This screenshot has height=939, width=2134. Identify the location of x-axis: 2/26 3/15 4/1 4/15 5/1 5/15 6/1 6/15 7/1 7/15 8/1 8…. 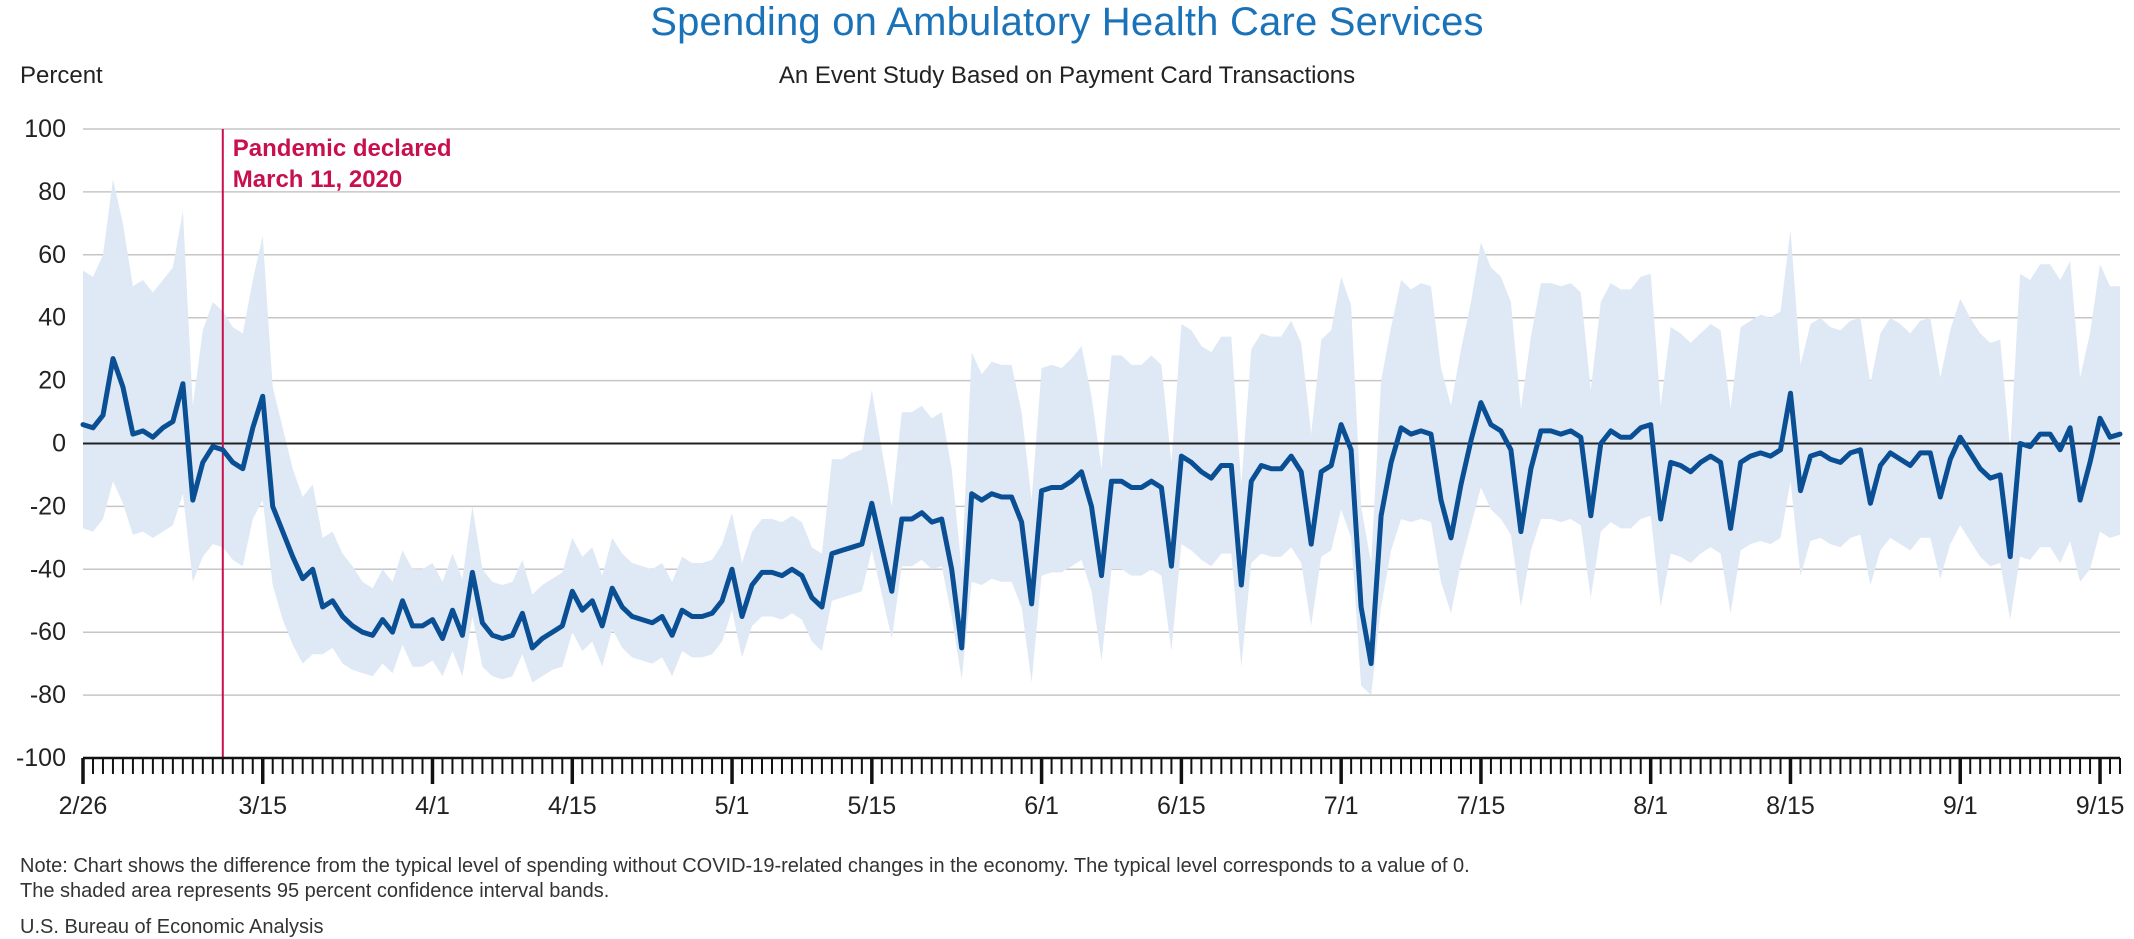
(1092, 788).